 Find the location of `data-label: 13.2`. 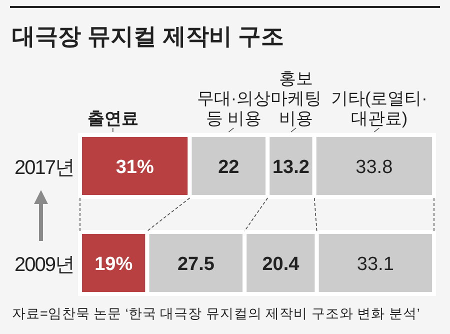

data-label: 13.2 is located at coordinates (291, 167).